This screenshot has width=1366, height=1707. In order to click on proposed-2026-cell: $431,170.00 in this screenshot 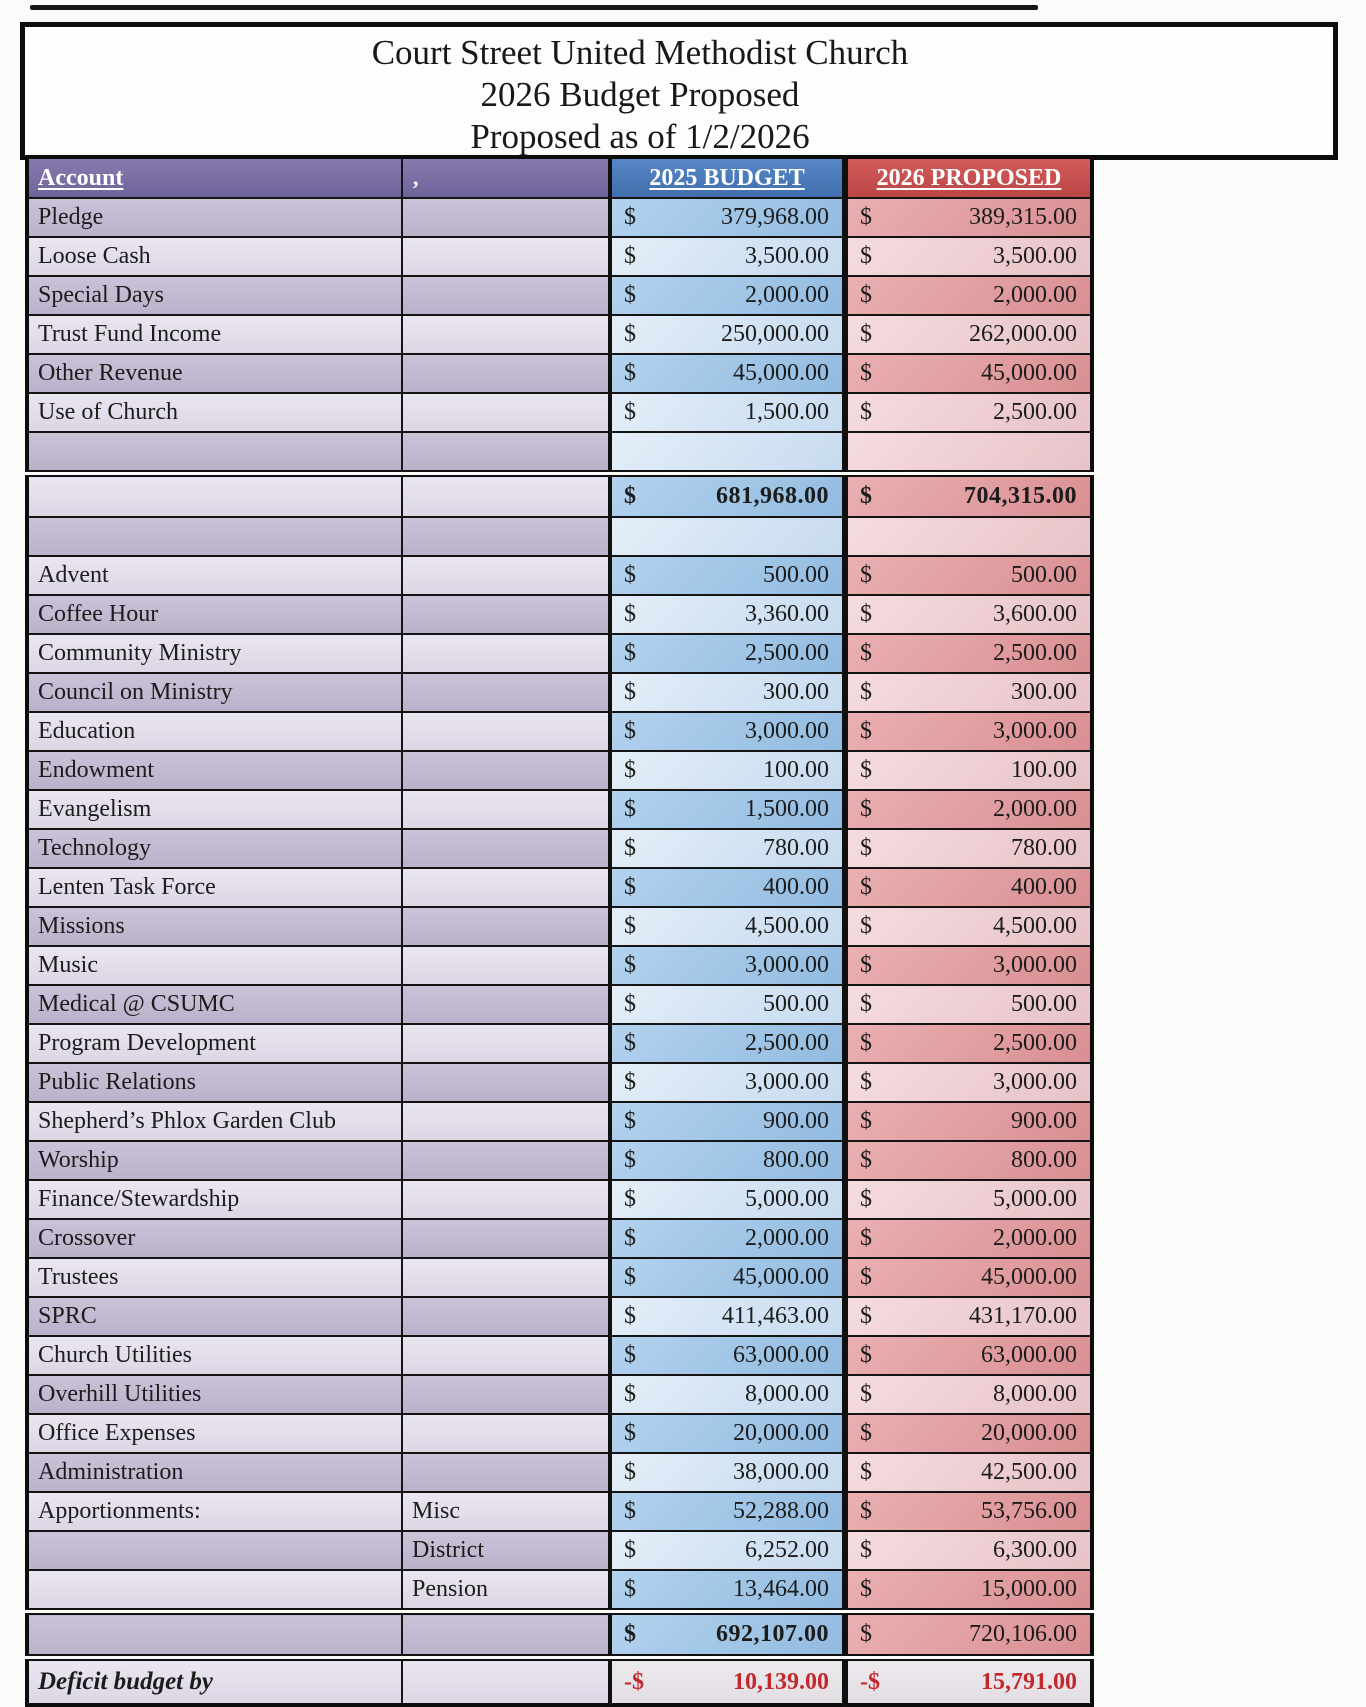, I will do `click(967, 1316)`.